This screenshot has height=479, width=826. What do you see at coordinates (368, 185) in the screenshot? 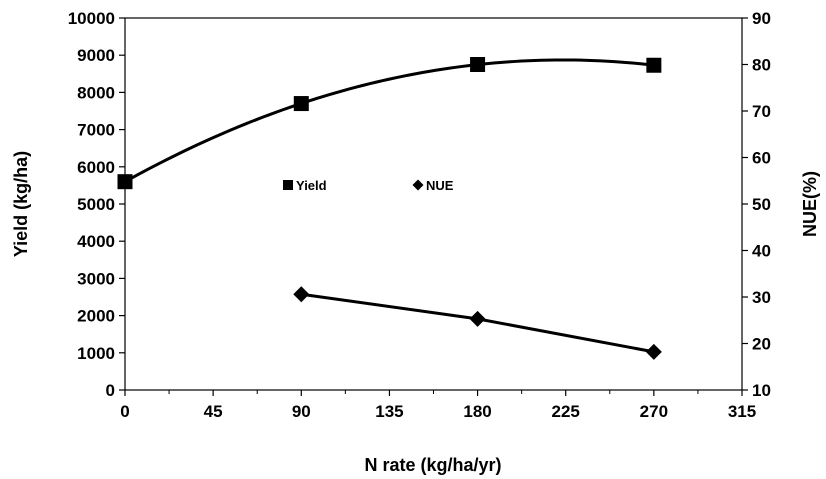
I see `legend: Yield NUE` at bounding box center [368, 185].